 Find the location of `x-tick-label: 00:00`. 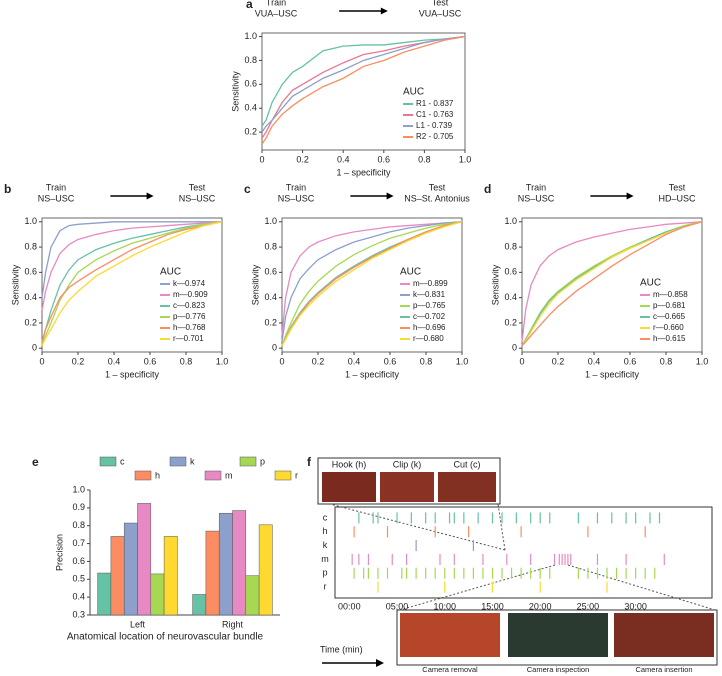

x-tick-label: 00:00 is located at coordinates (349, 606).